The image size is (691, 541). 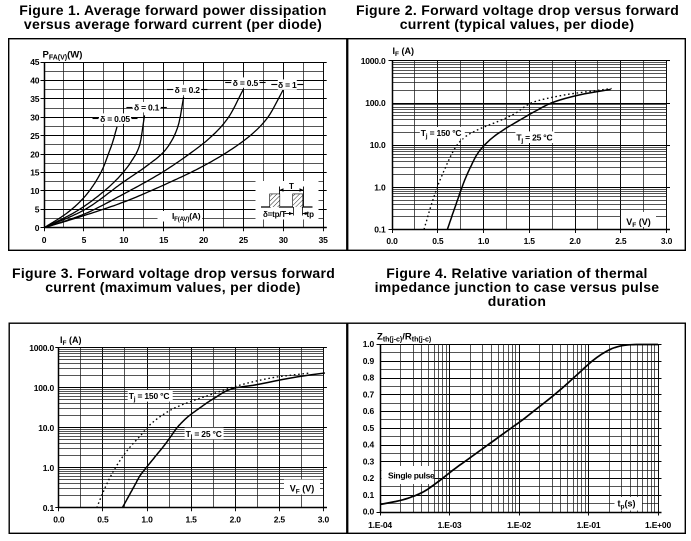 What do you see at coordinates (35, 62) in the screenshot?
I see `svg-text: 45` at bounding box center [35, 62].